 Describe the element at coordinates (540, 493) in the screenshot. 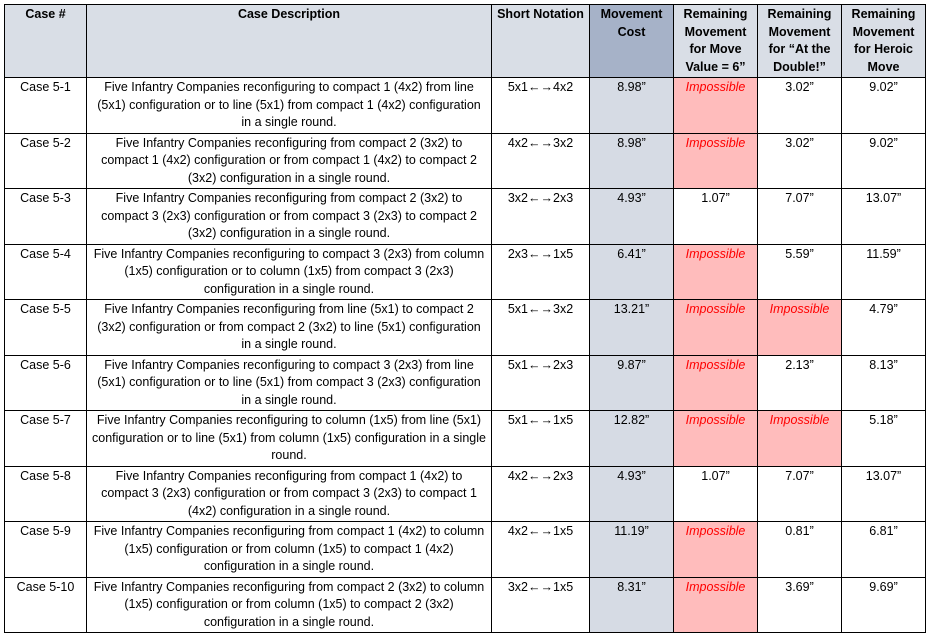

I see `short-notation-cell: 4x2←→2x3` at that location.